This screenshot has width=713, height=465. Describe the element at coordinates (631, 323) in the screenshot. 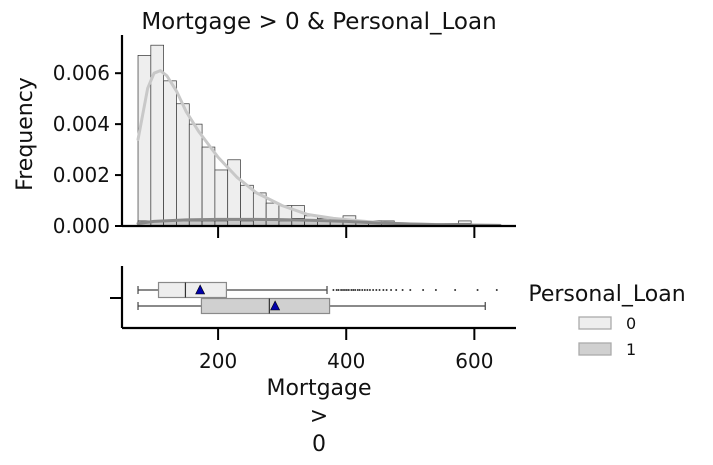

I see `legend-label-0: 0` at that location.